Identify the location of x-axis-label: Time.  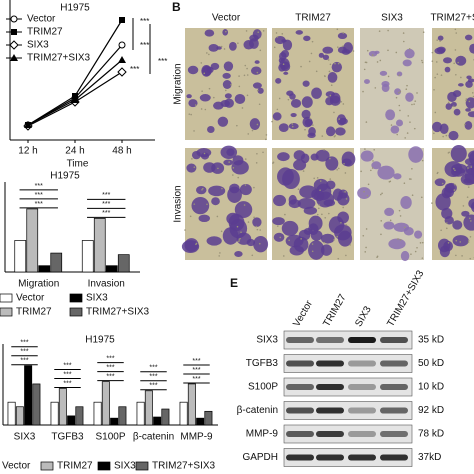
(78, 164).